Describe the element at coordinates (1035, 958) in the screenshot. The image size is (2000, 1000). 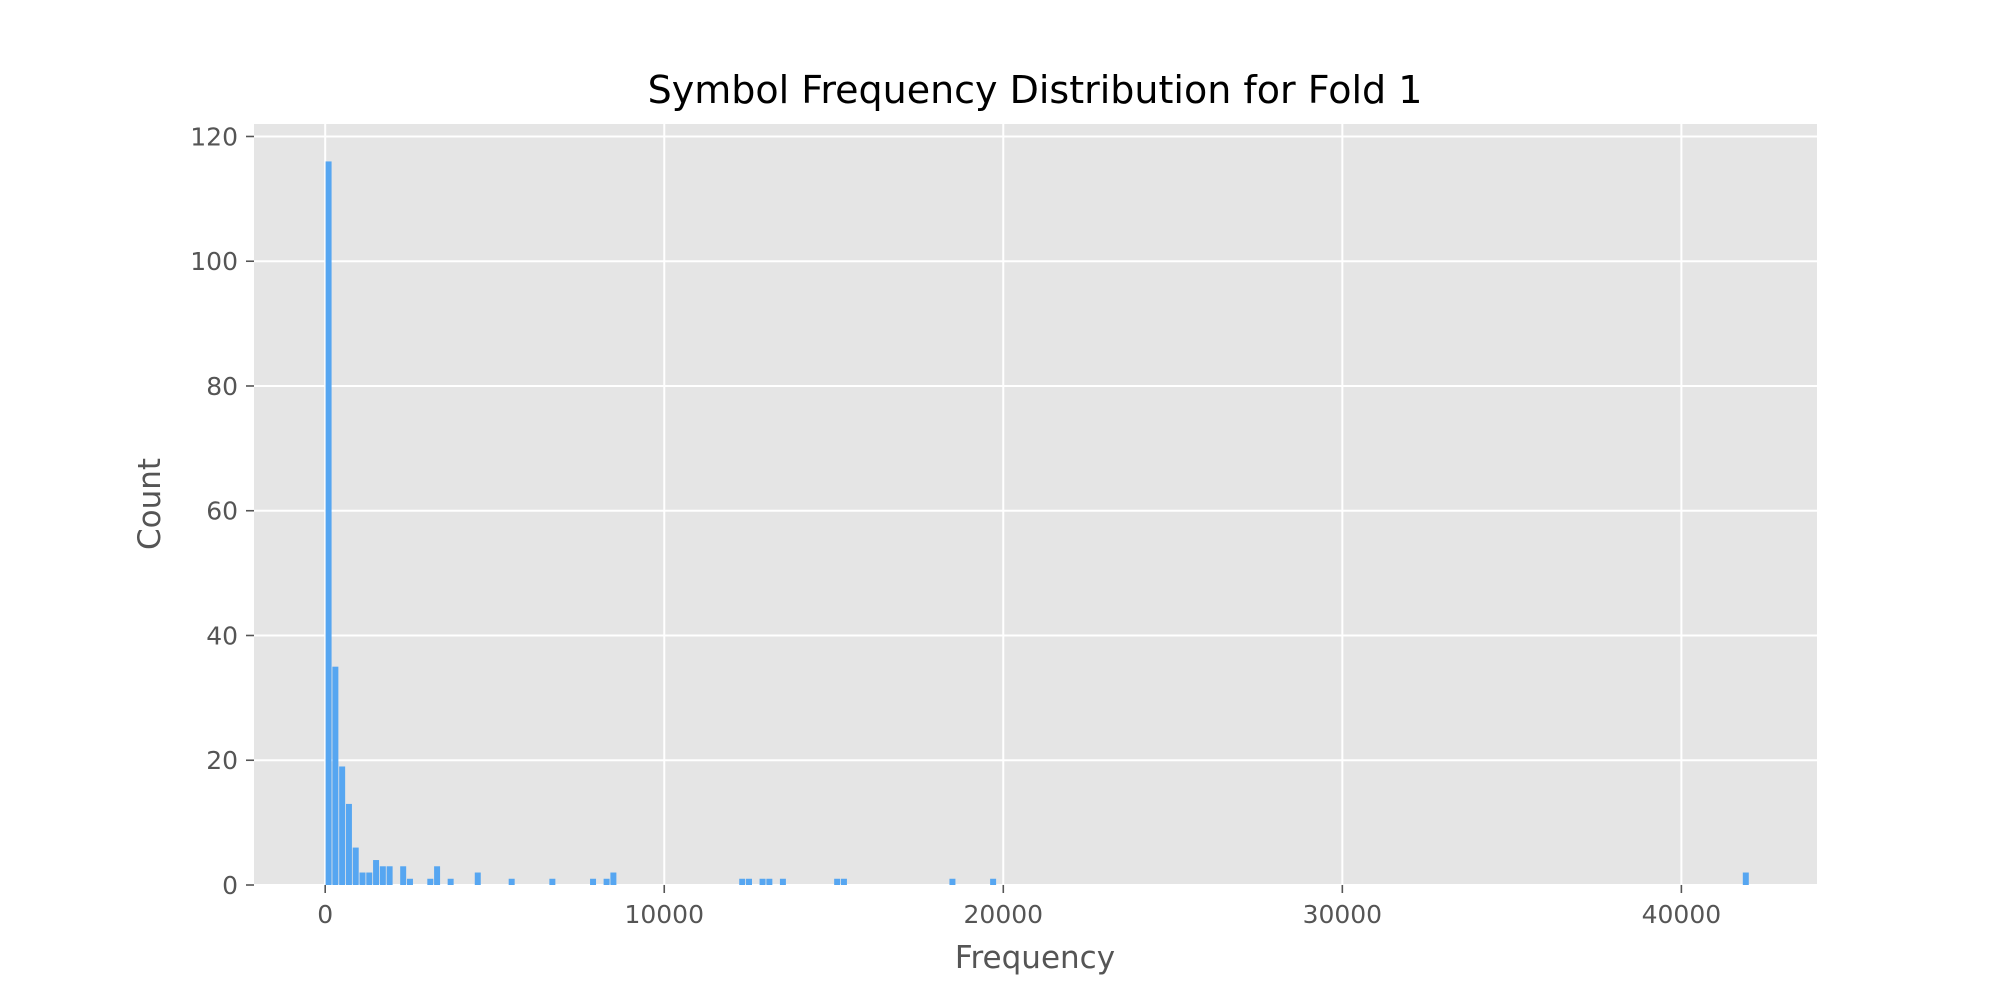
I see `x-axis-label: Frequency` at that location.